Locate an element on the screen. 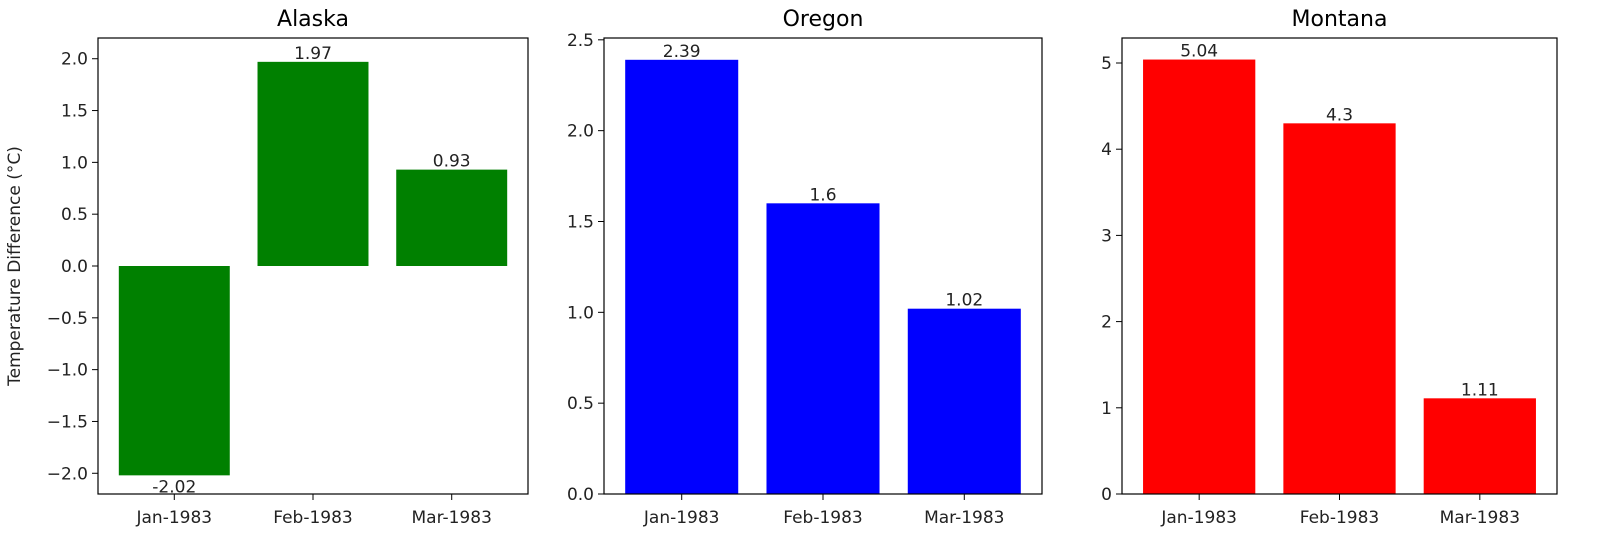  alaska-value-label-1: 1.97 is located at coordinates (313, 54).